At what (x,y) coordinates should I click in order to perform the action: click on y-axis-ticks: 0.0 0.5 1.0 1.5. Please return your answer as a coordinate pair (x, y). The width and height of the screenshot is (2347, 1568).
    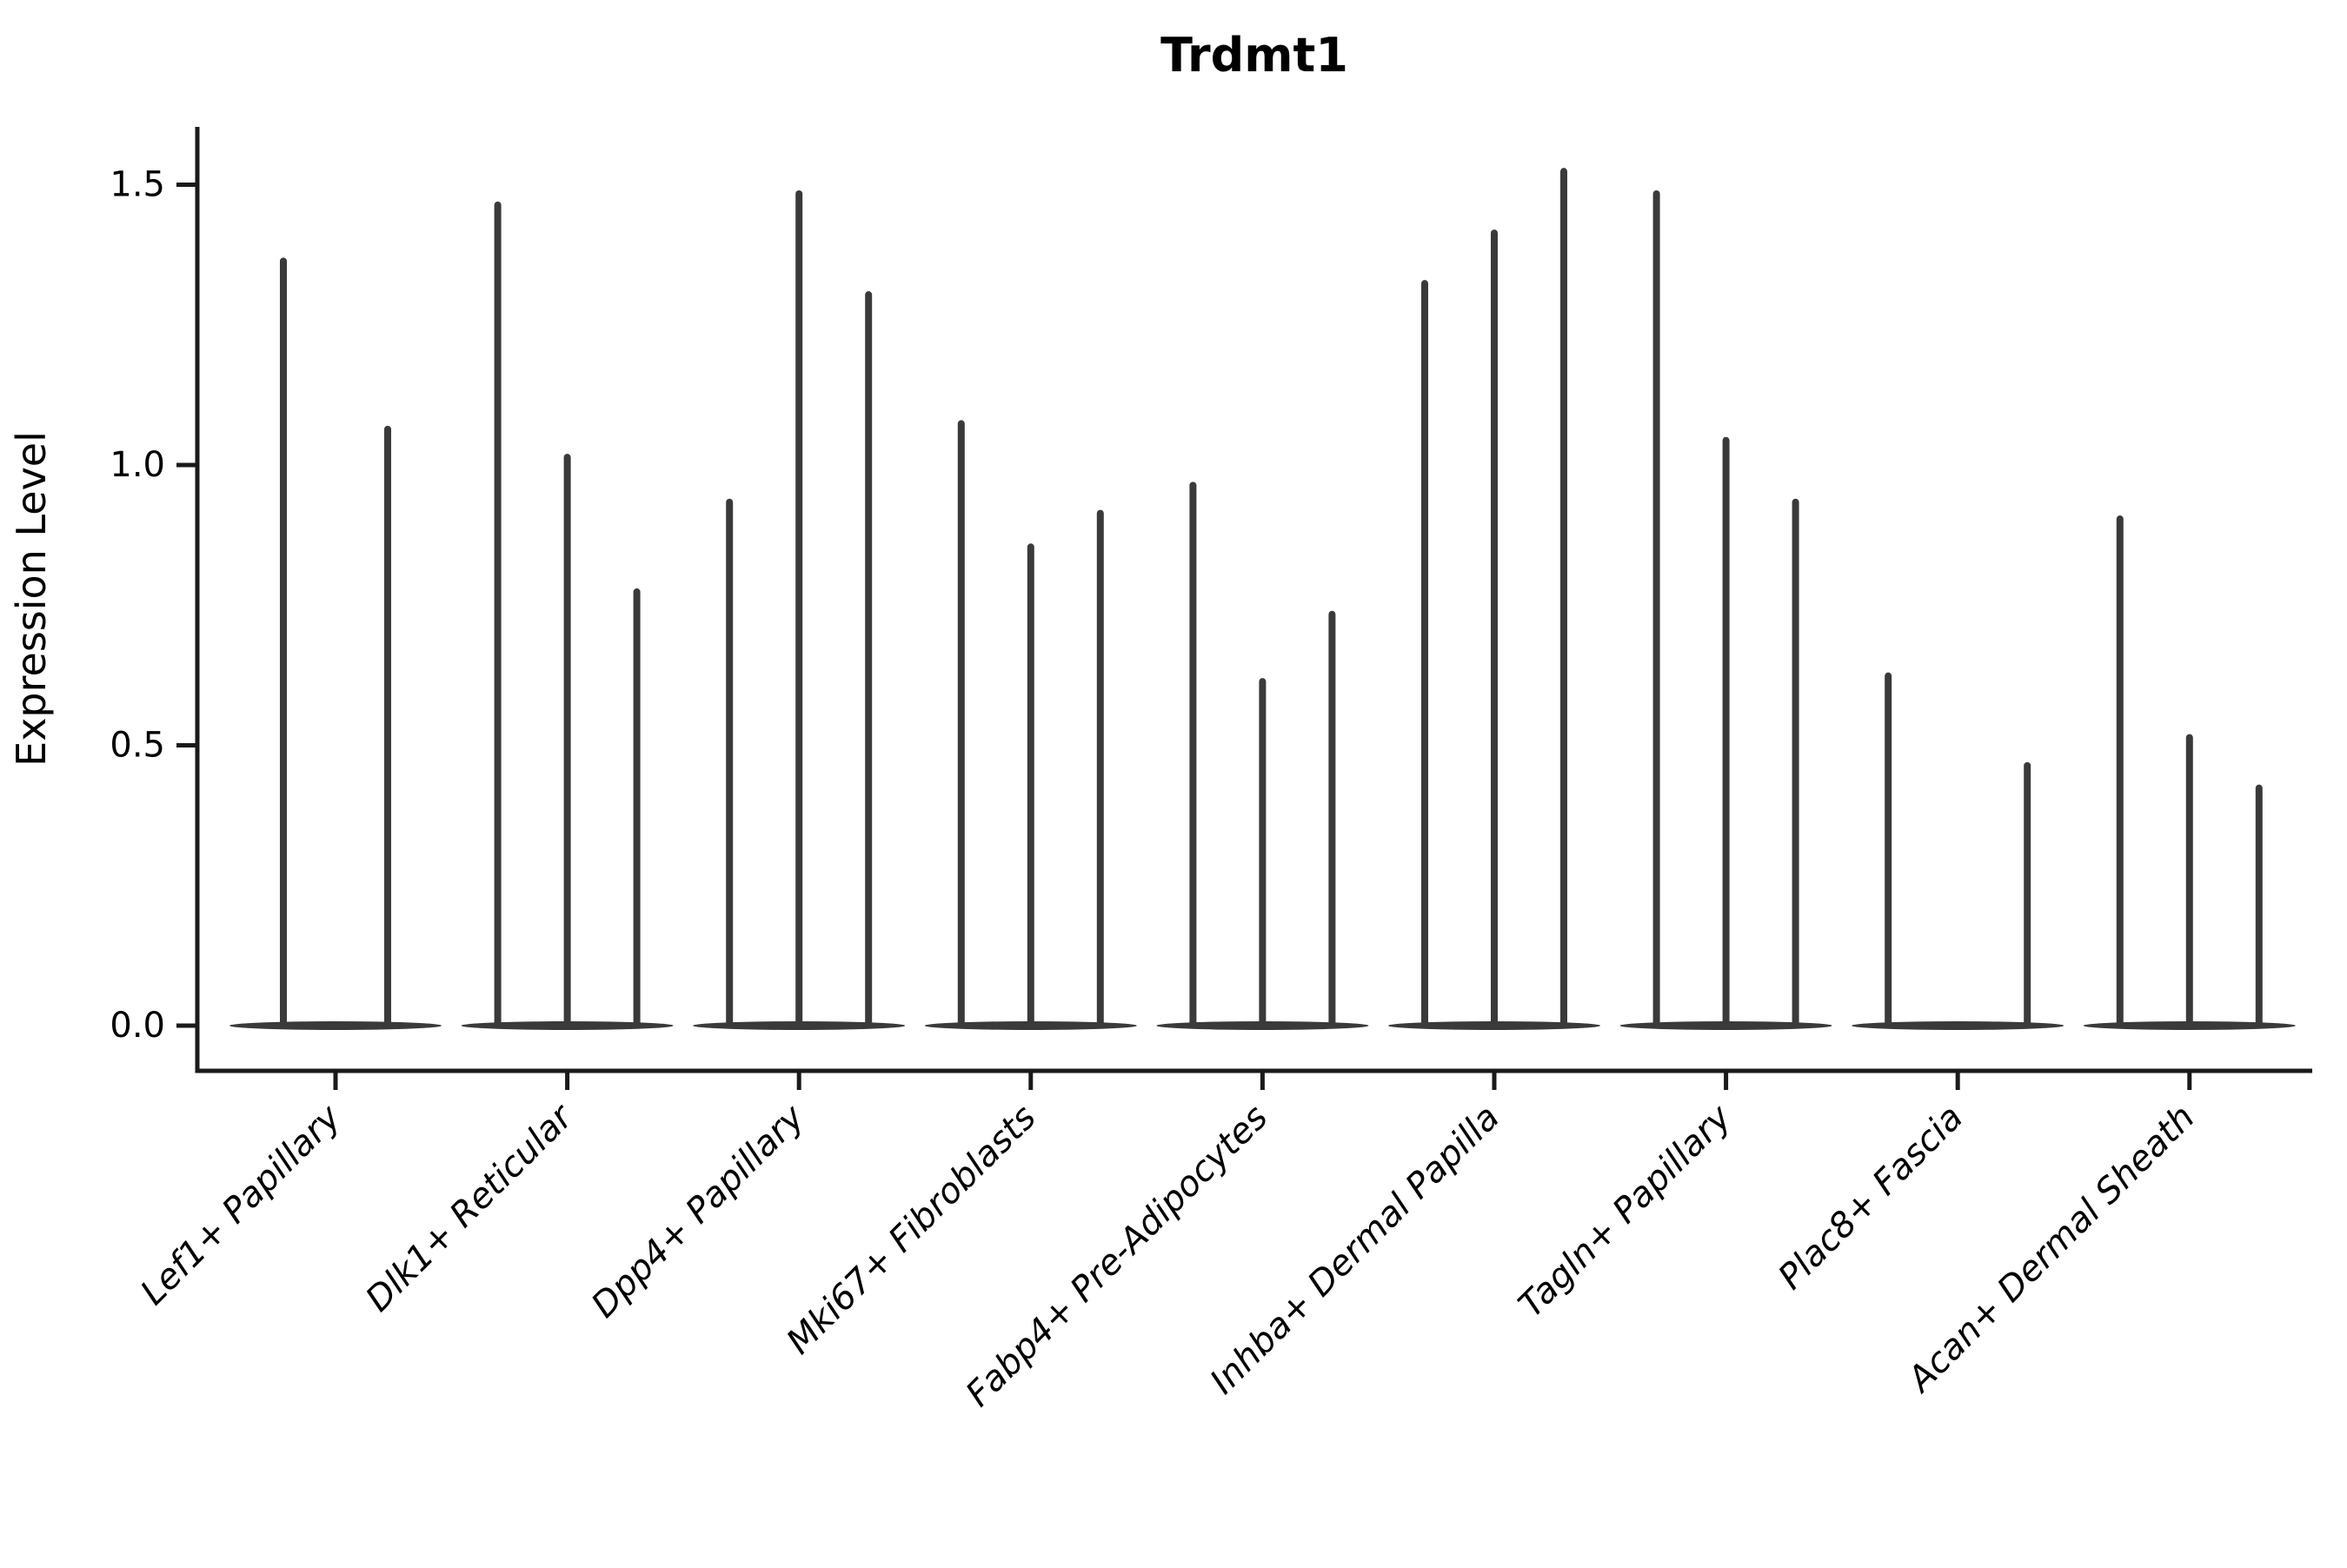
    Looking at the image, I should click on (154, 605).